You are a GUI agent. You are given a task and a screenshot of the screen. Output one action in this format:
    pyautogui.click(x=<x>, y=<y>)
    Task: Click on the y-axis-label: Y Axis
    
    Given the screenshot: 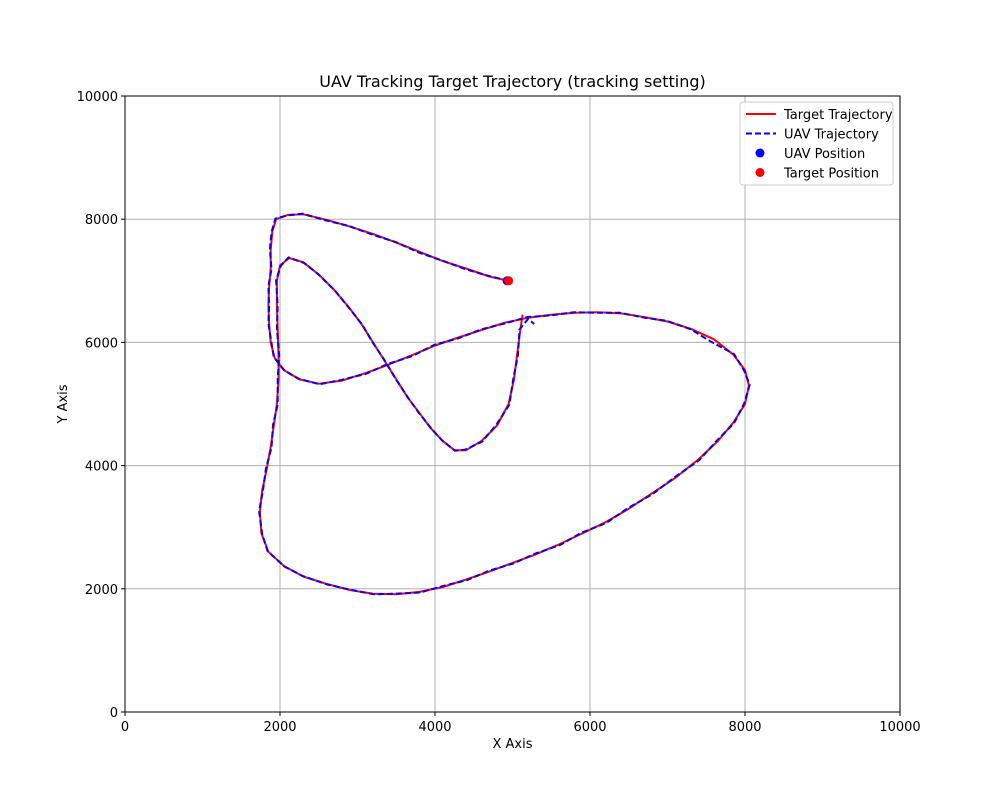 What is the action you would take?
    pyautogui.click(x=63, y=404)
    